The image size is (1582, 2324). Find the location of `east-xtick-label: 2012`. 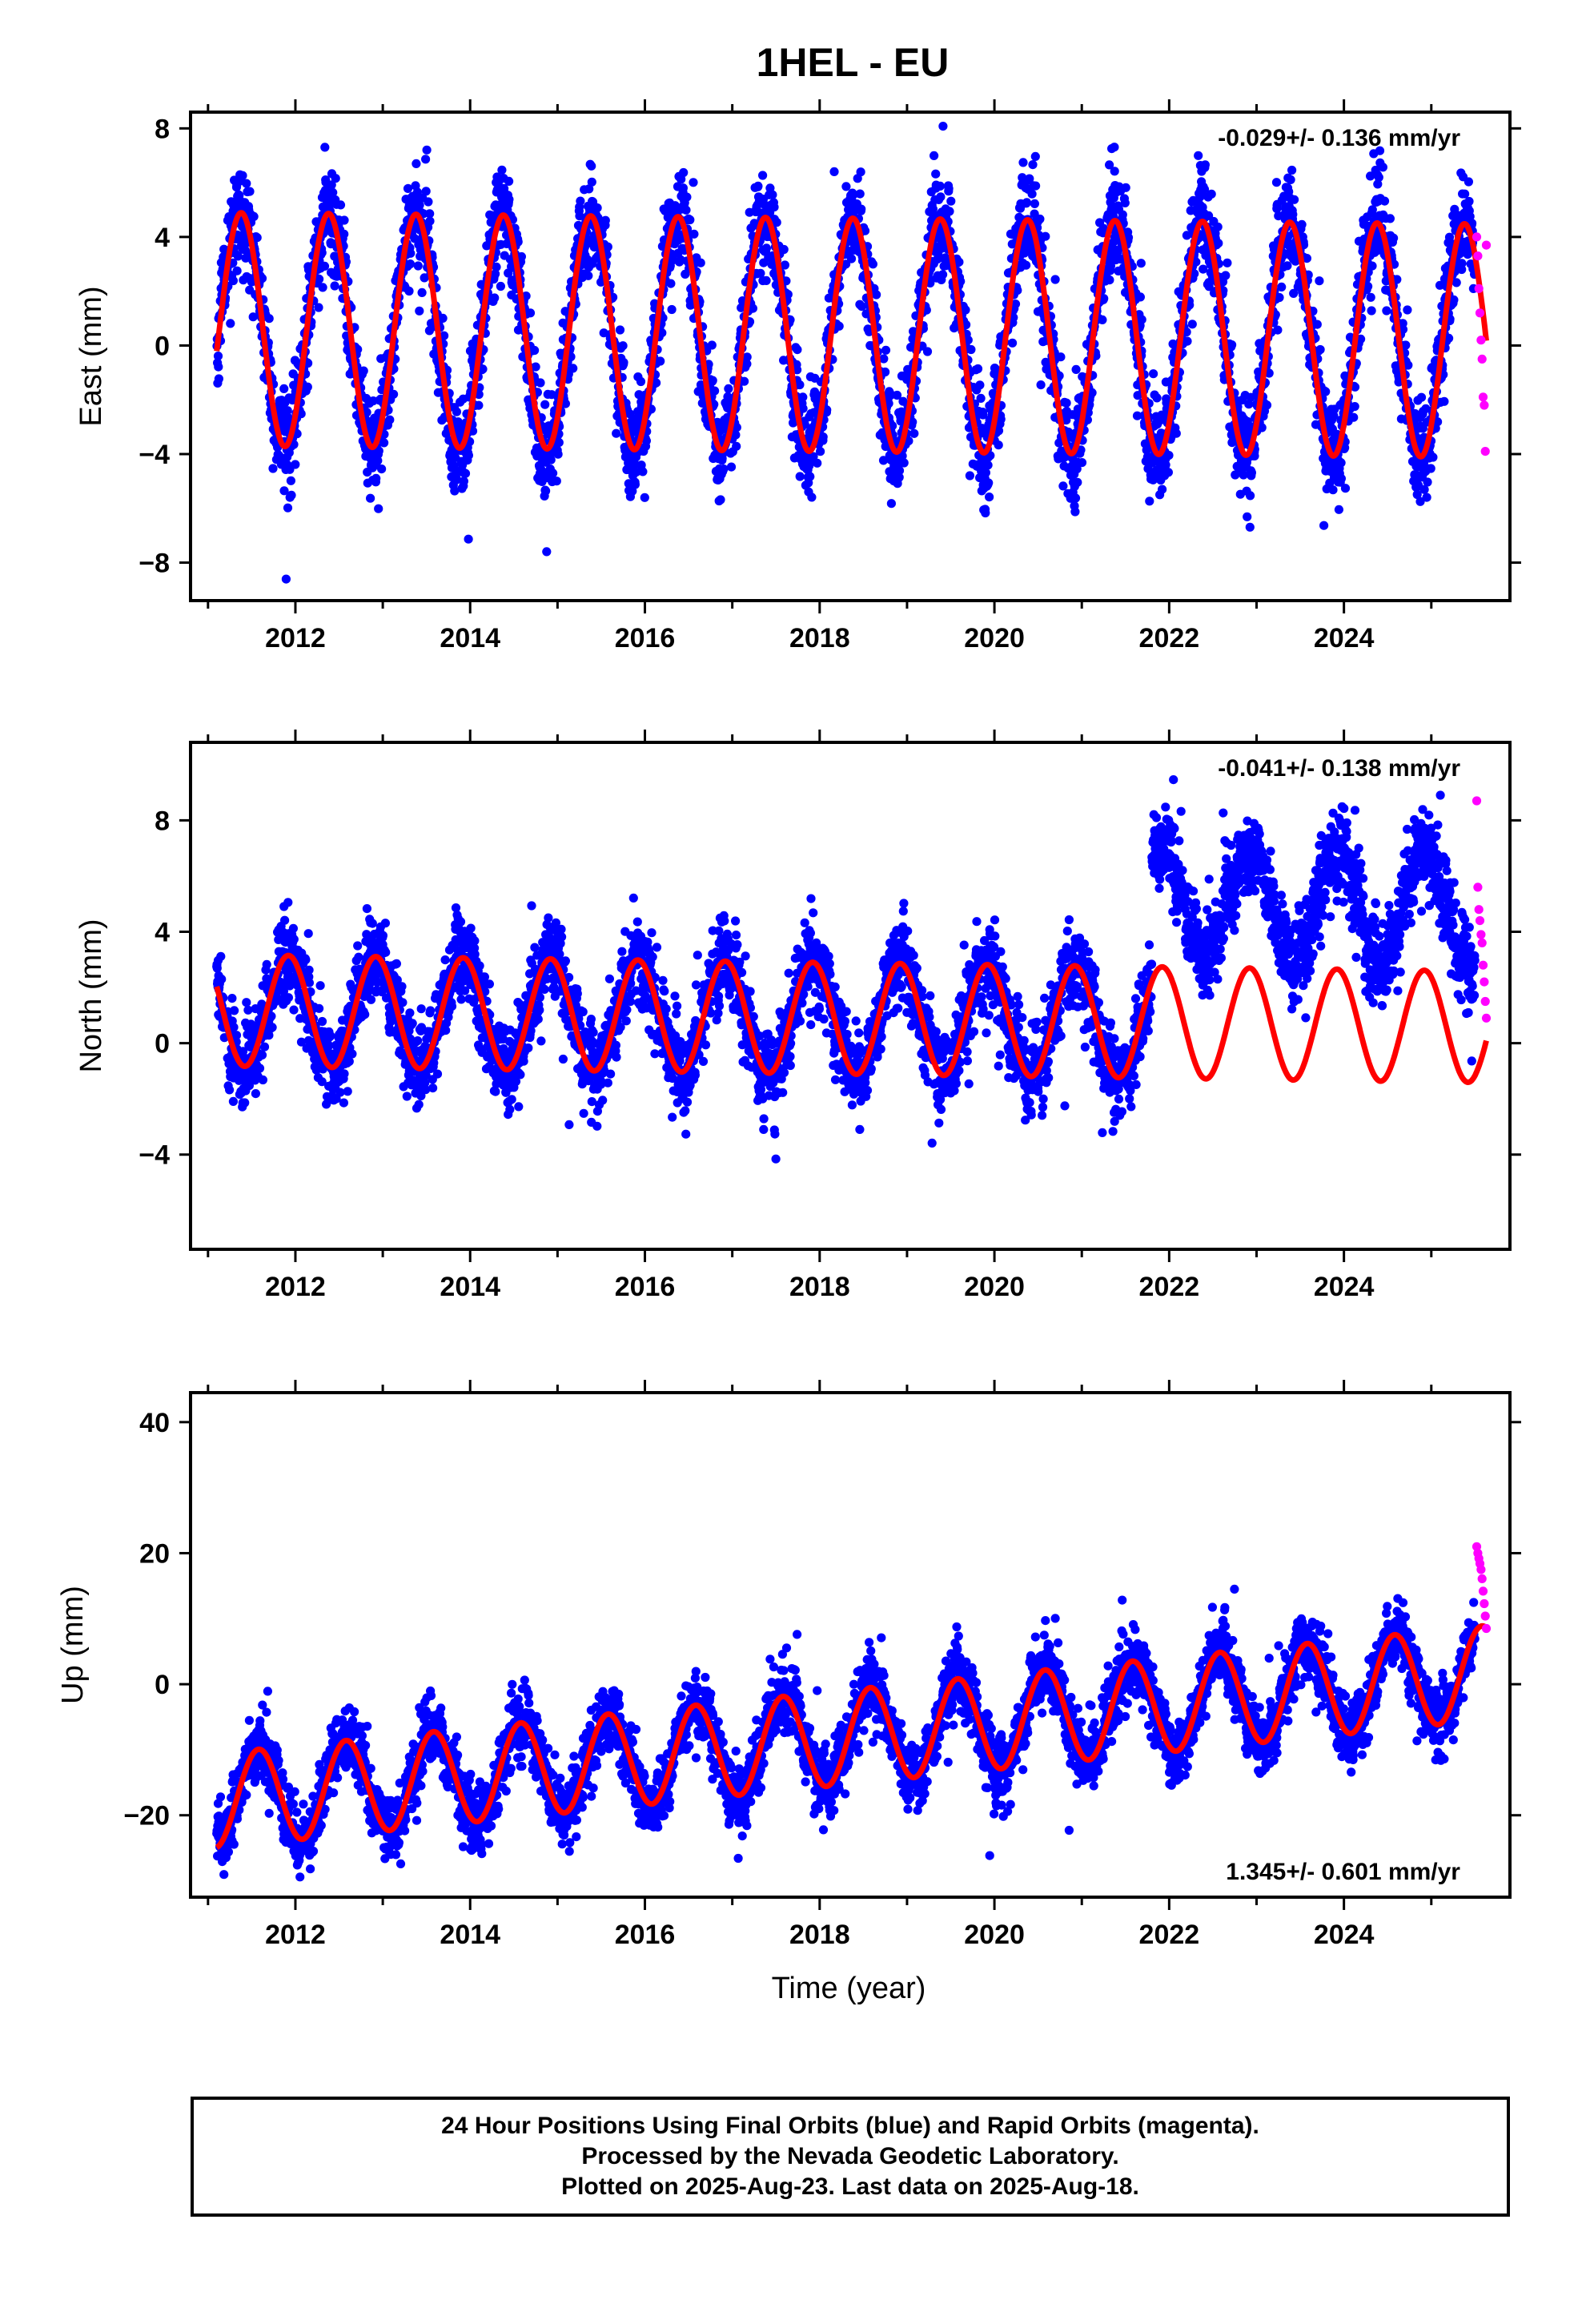

east-xtick-label: 2012 is located at coordinates (295, 638).